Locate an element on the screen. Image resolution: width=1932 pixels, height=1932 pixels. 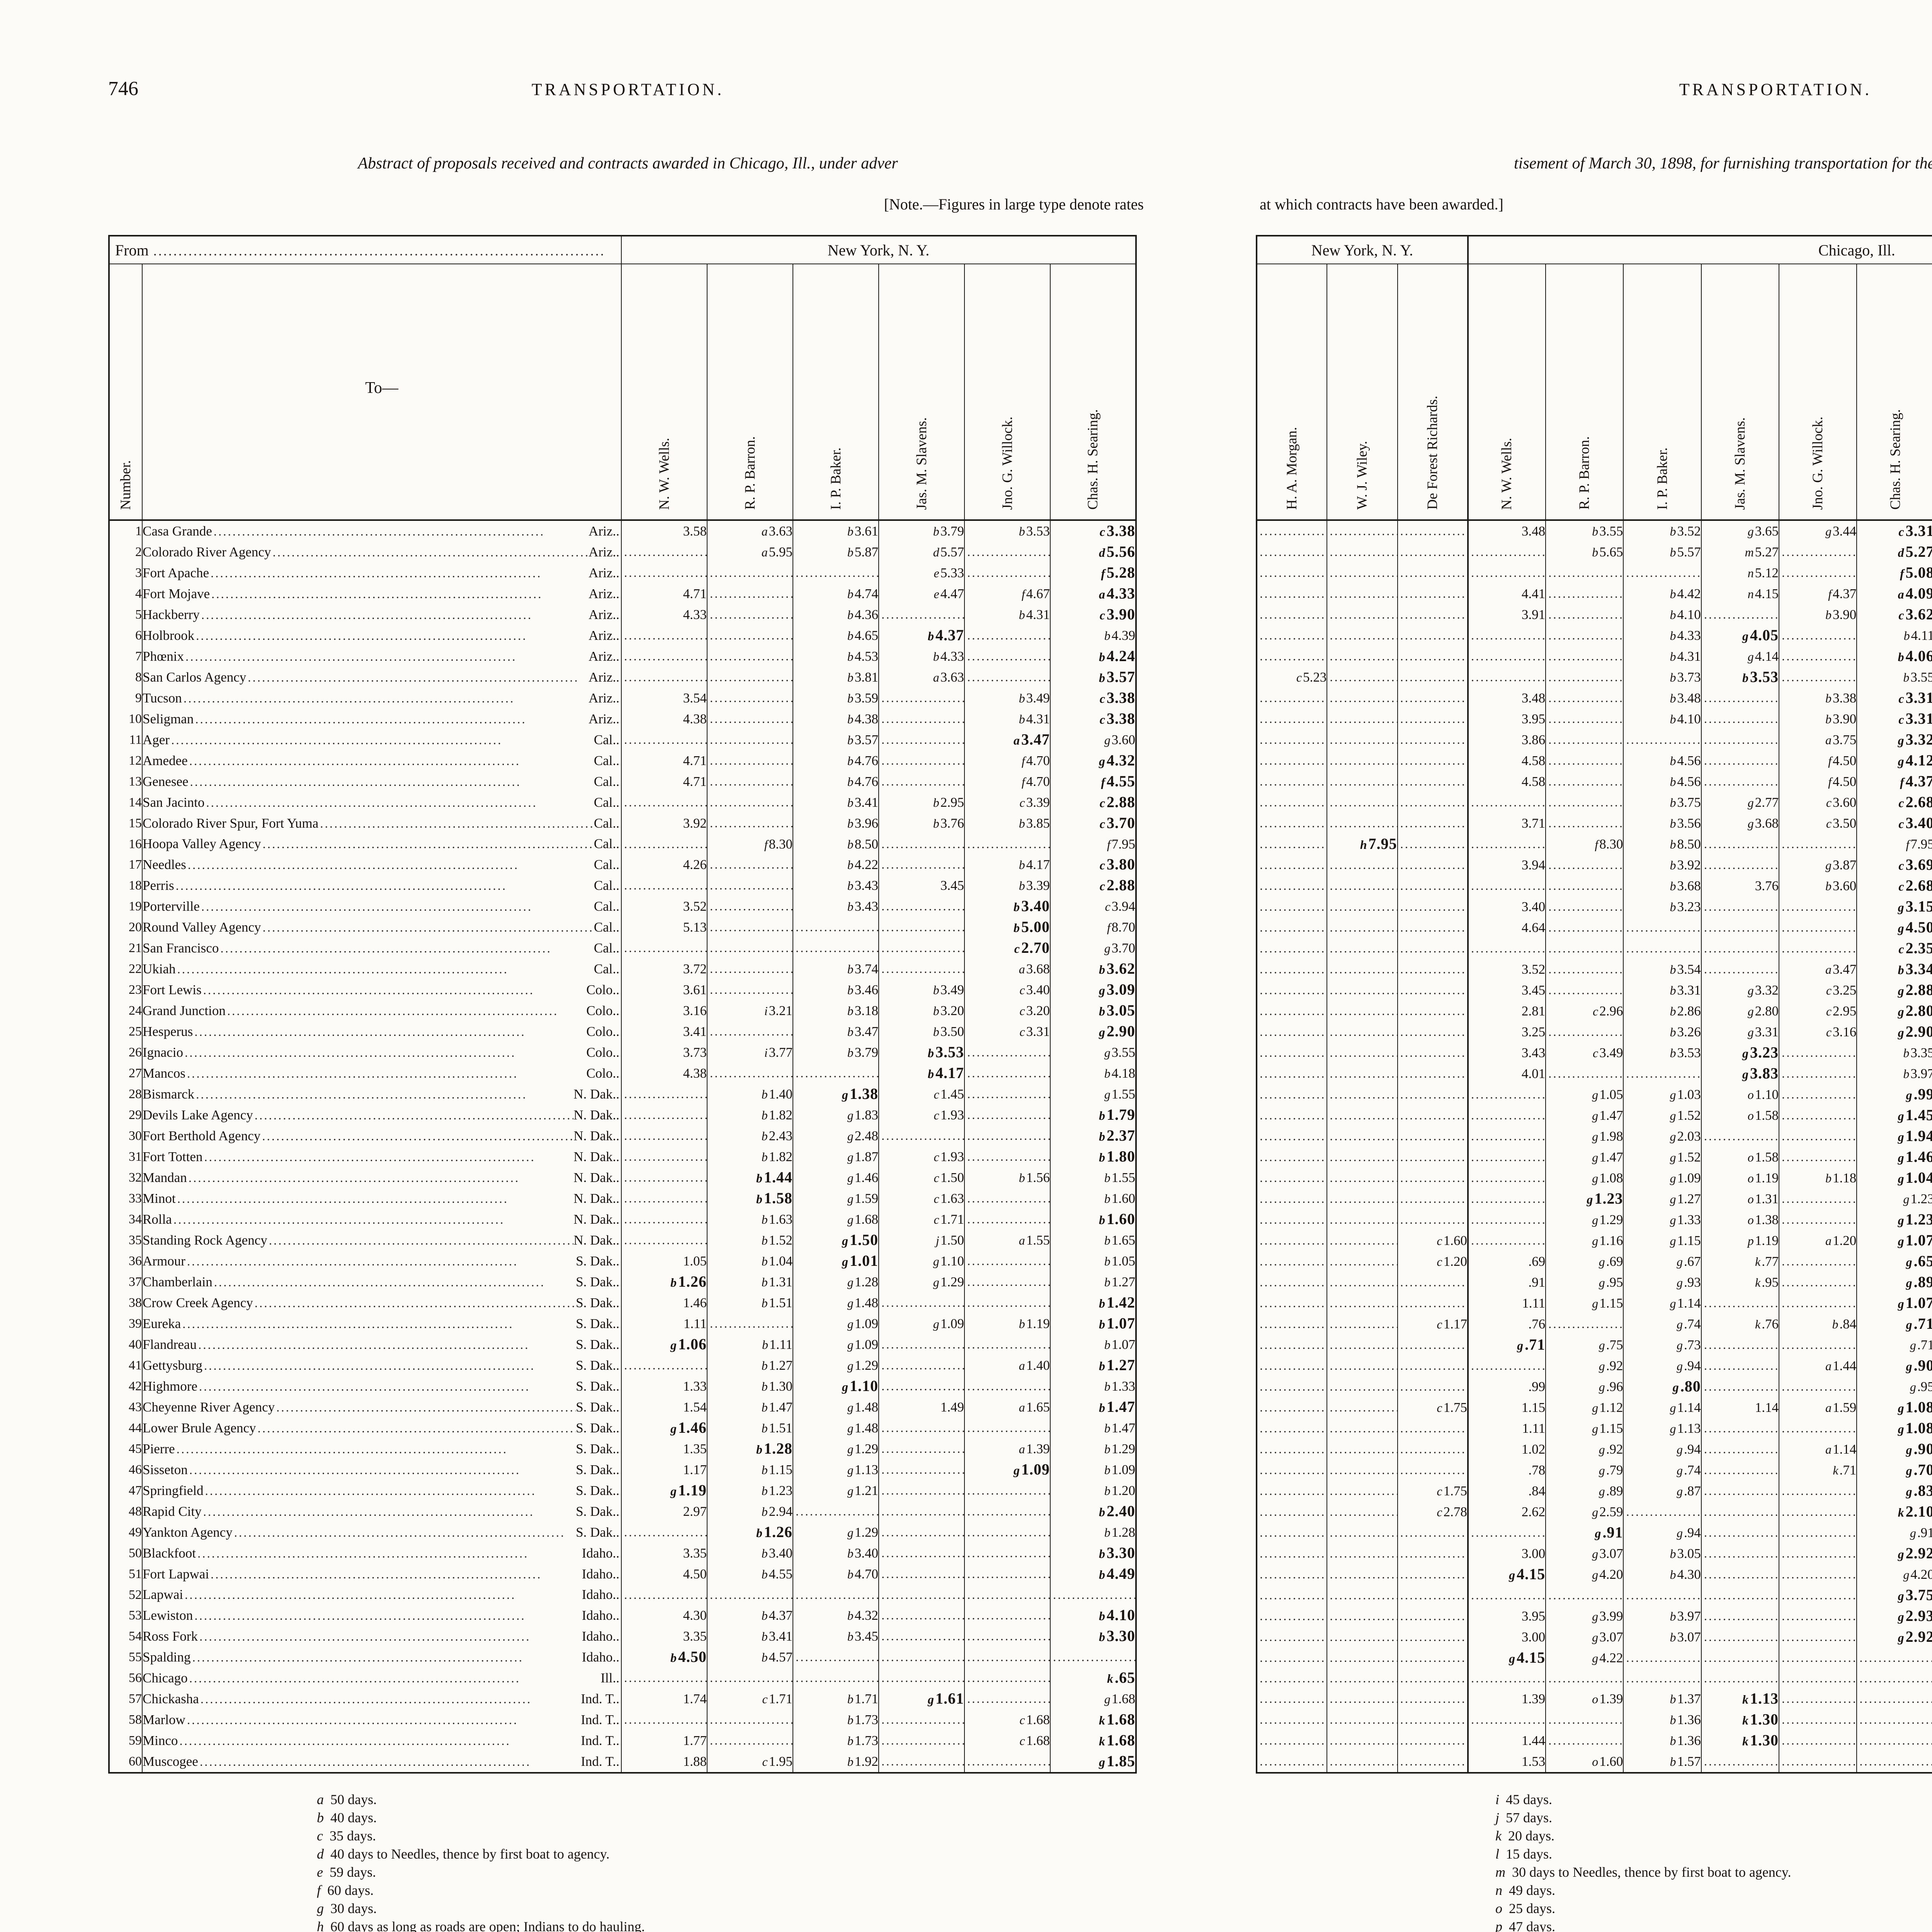
rate-cell: g1.08 is located at coordinates (1585, 1178).